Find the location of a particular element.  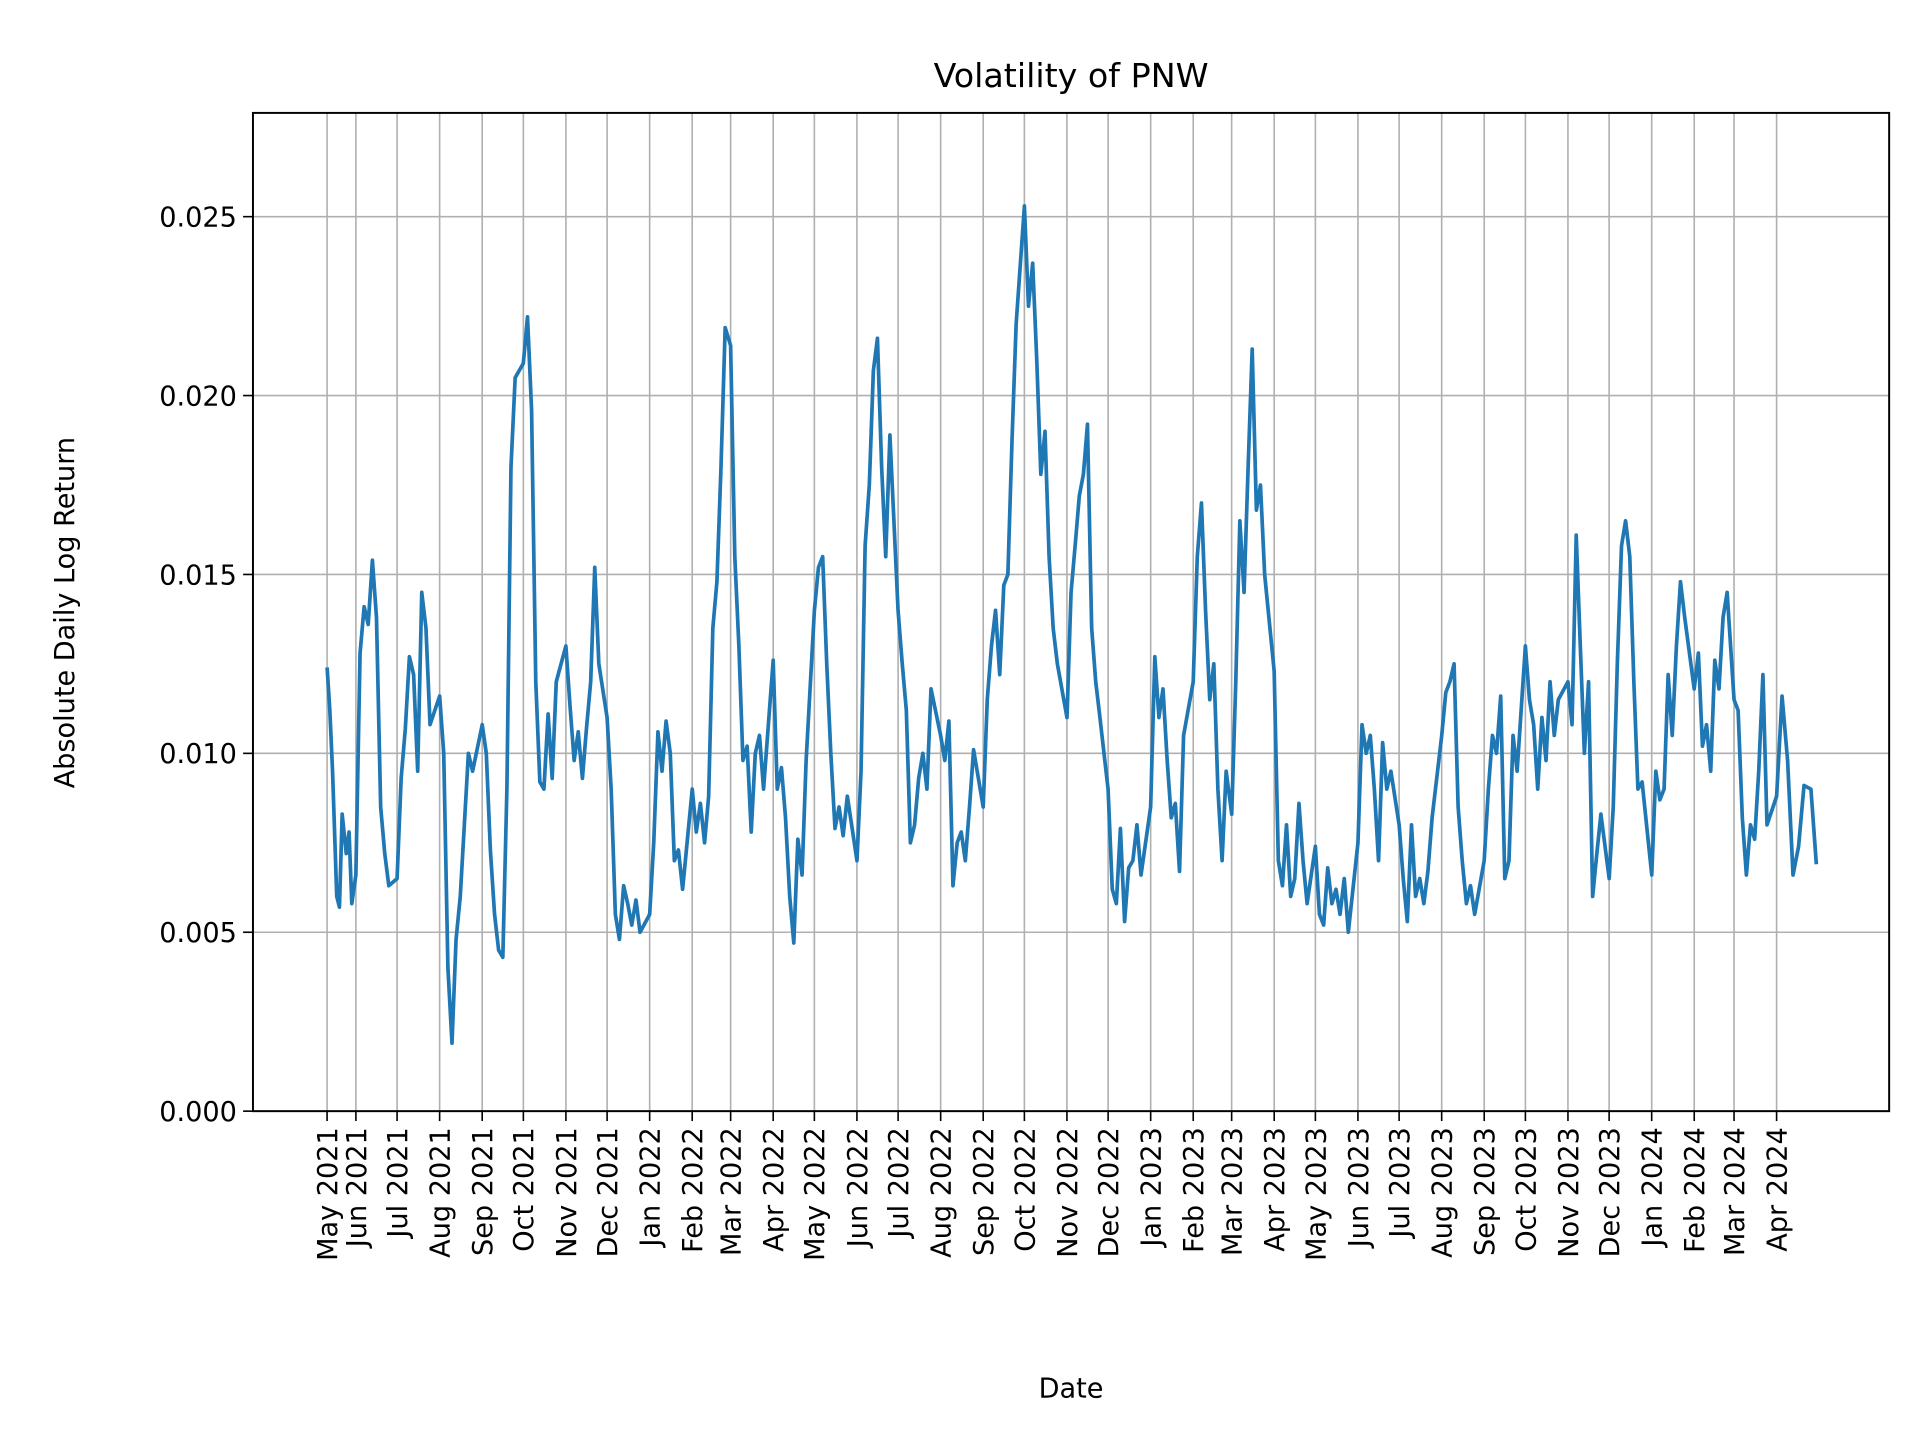

x-tick-label: Jun 2021 is located at coordinates (357, 1188).